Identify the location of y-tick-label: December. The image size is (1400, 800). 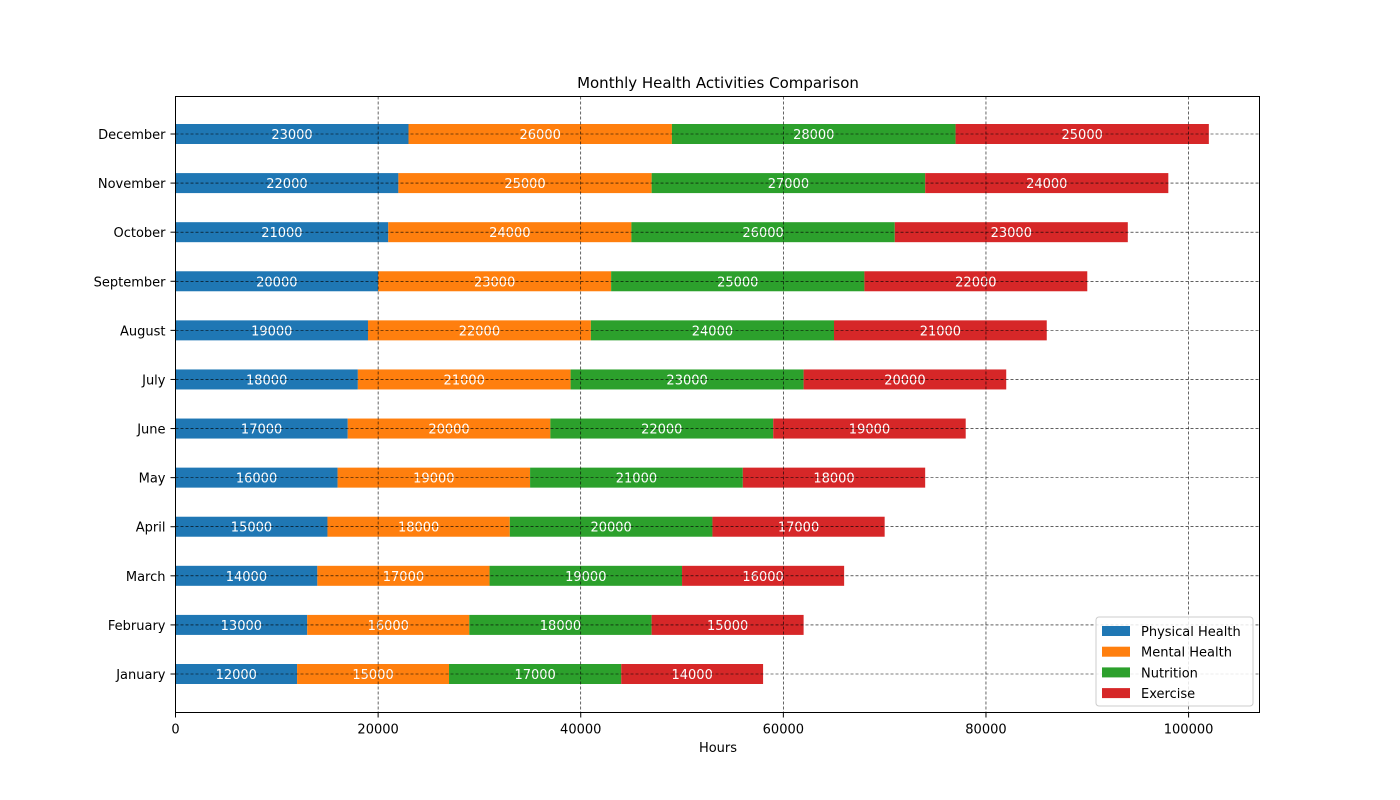
(132, 135).